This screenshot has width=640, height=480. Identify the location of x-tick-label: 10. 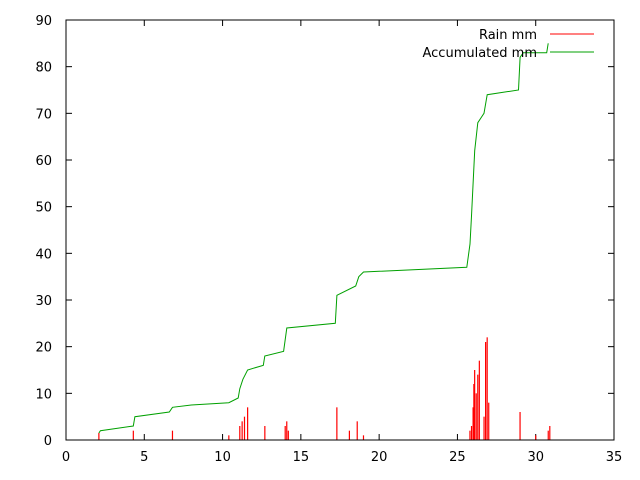
(222, 457).